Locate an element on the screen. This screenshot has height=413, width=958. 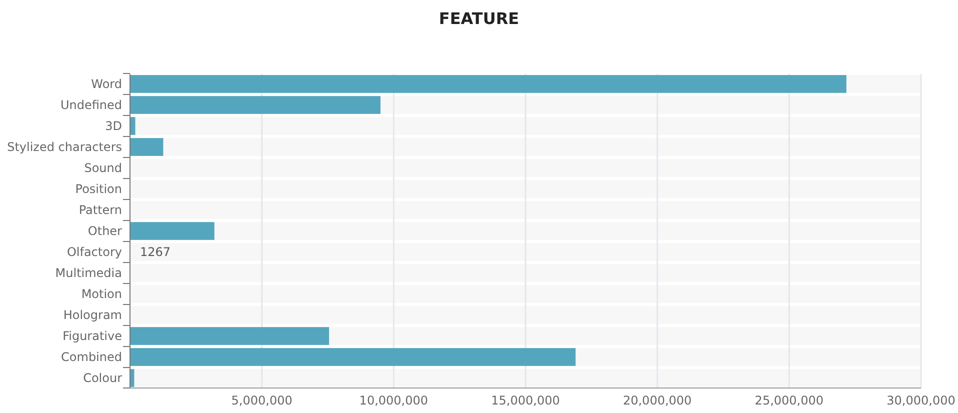
y-tick-label: Sound is located at coordinates (103, 167).